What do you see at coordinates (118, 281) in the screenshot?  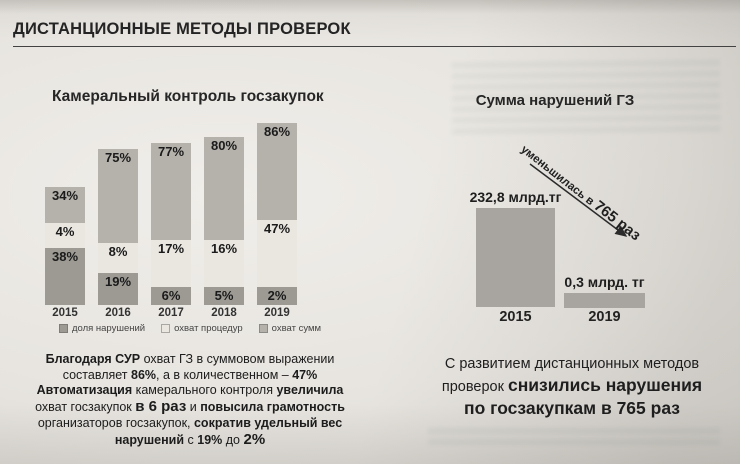 I see `segment-value-label: 19%` at bounding box center [118, 281].